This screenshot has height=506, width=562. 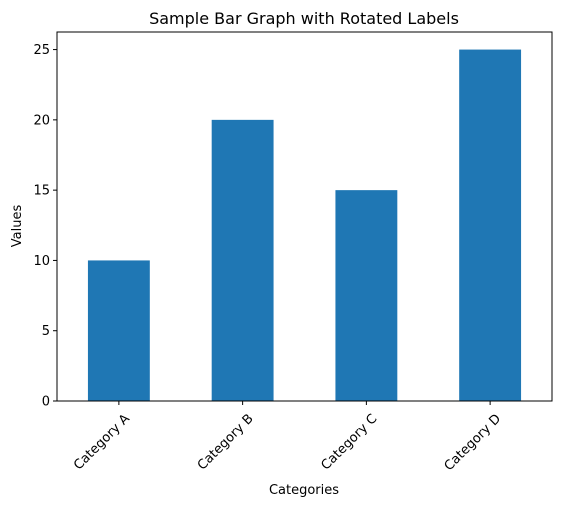 What do you see at coordinates (41, 261) in the screenshot?
I see `y-tick-label: 10` at bounding box center [41, 261].